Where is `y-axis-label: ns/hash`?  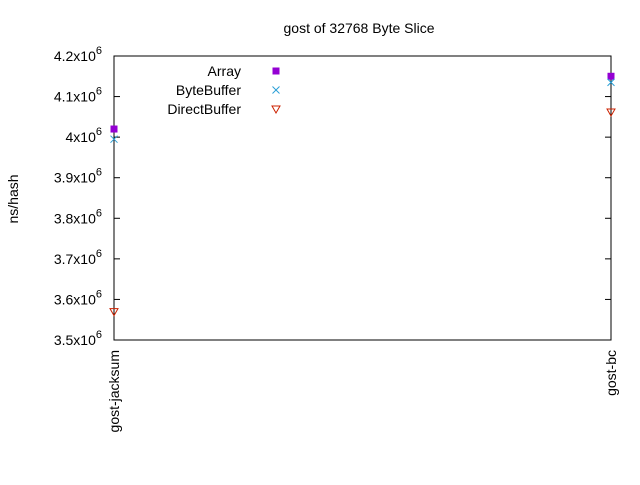
y-axis-label: ns/hash is located at coordinates (13, 198).